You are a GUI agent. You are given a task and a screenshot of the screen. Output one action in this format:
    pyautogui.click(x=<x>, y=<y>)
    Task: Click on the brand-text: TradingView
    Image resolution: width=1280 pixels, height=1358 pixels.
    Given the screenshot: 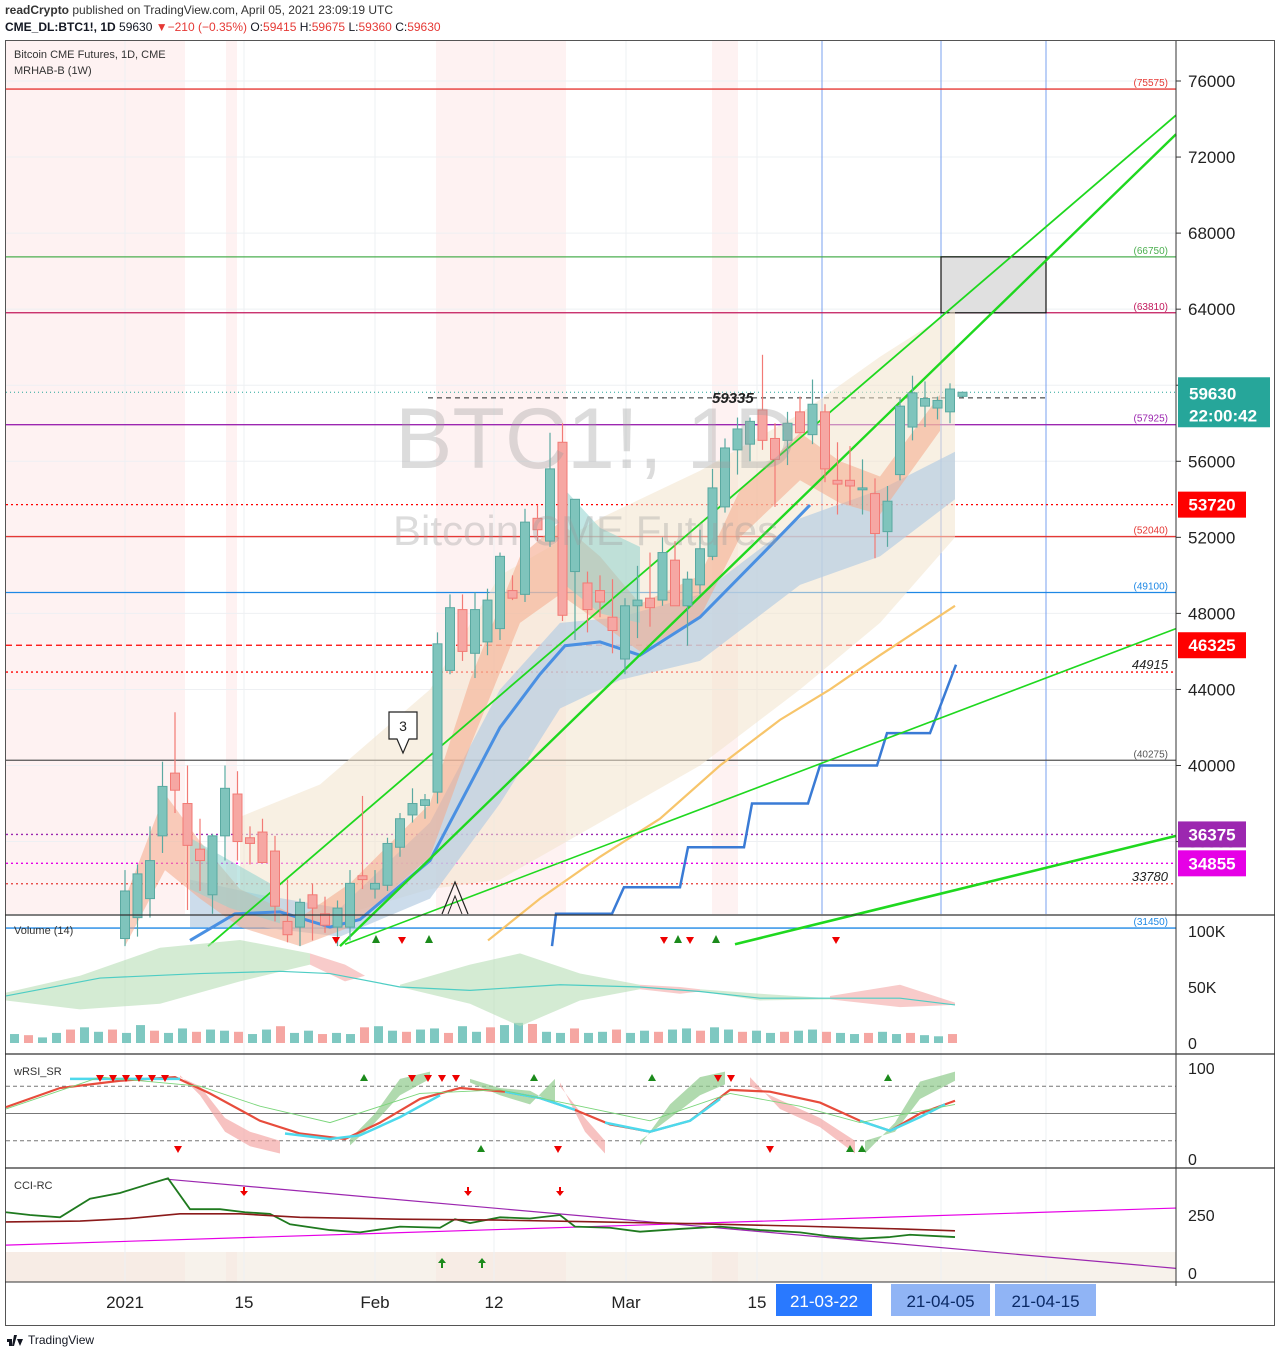 What is the action you would take?
    pyautogui.click(x=61, y=1340)
    